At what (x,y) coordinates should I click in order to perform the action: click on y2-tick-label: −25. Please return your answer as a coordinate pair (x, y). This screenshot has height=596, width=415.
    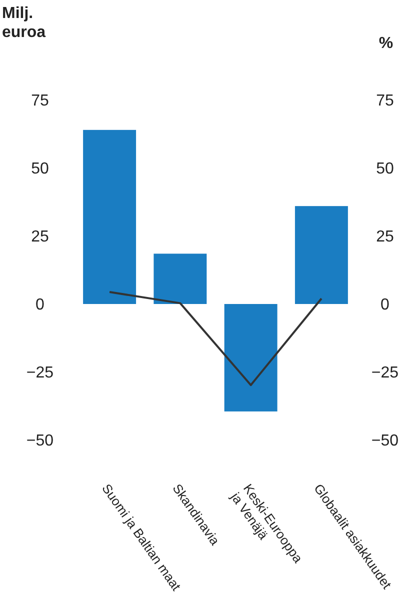
    Looking at the image, I should click on (385, 373).